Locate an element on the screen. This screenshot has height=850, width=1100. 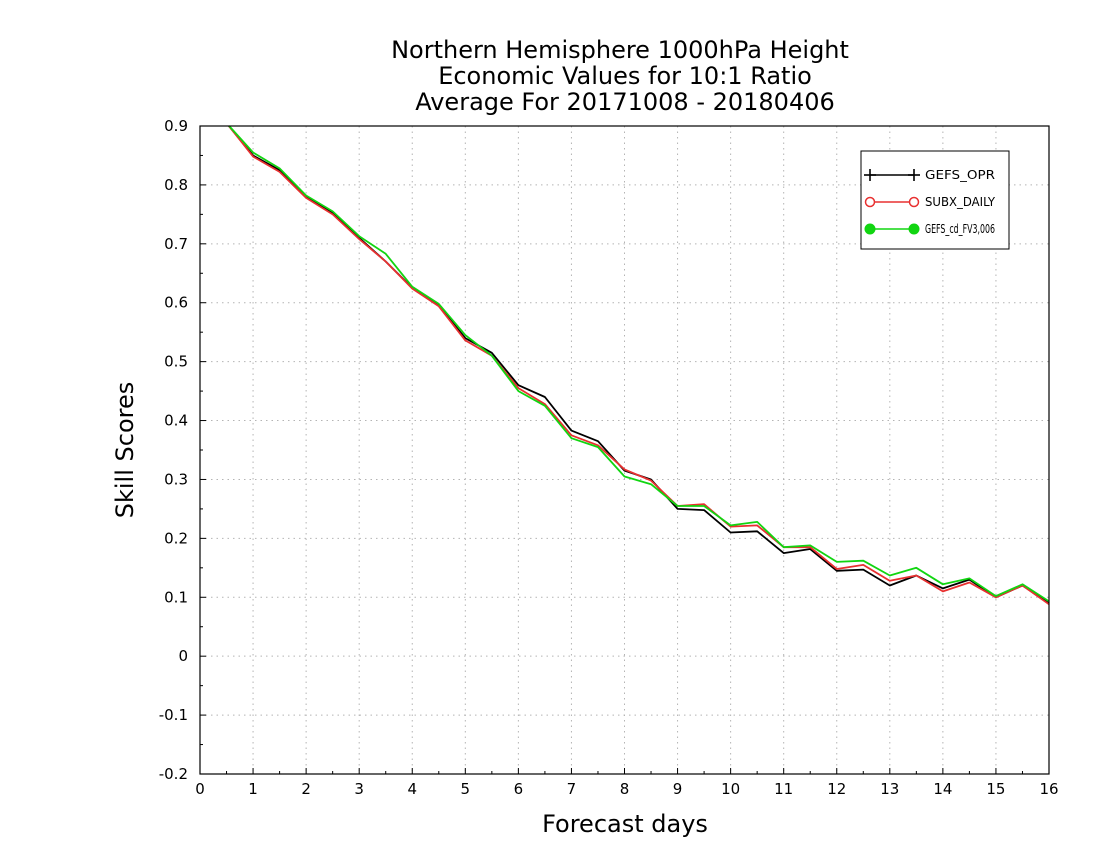
x-tick-label: 16 is located at coordinates (1048, 789).